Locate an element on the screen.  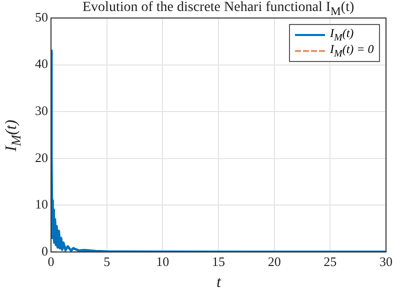
x-tick-label: 25 is located at coordinates (330, 262).